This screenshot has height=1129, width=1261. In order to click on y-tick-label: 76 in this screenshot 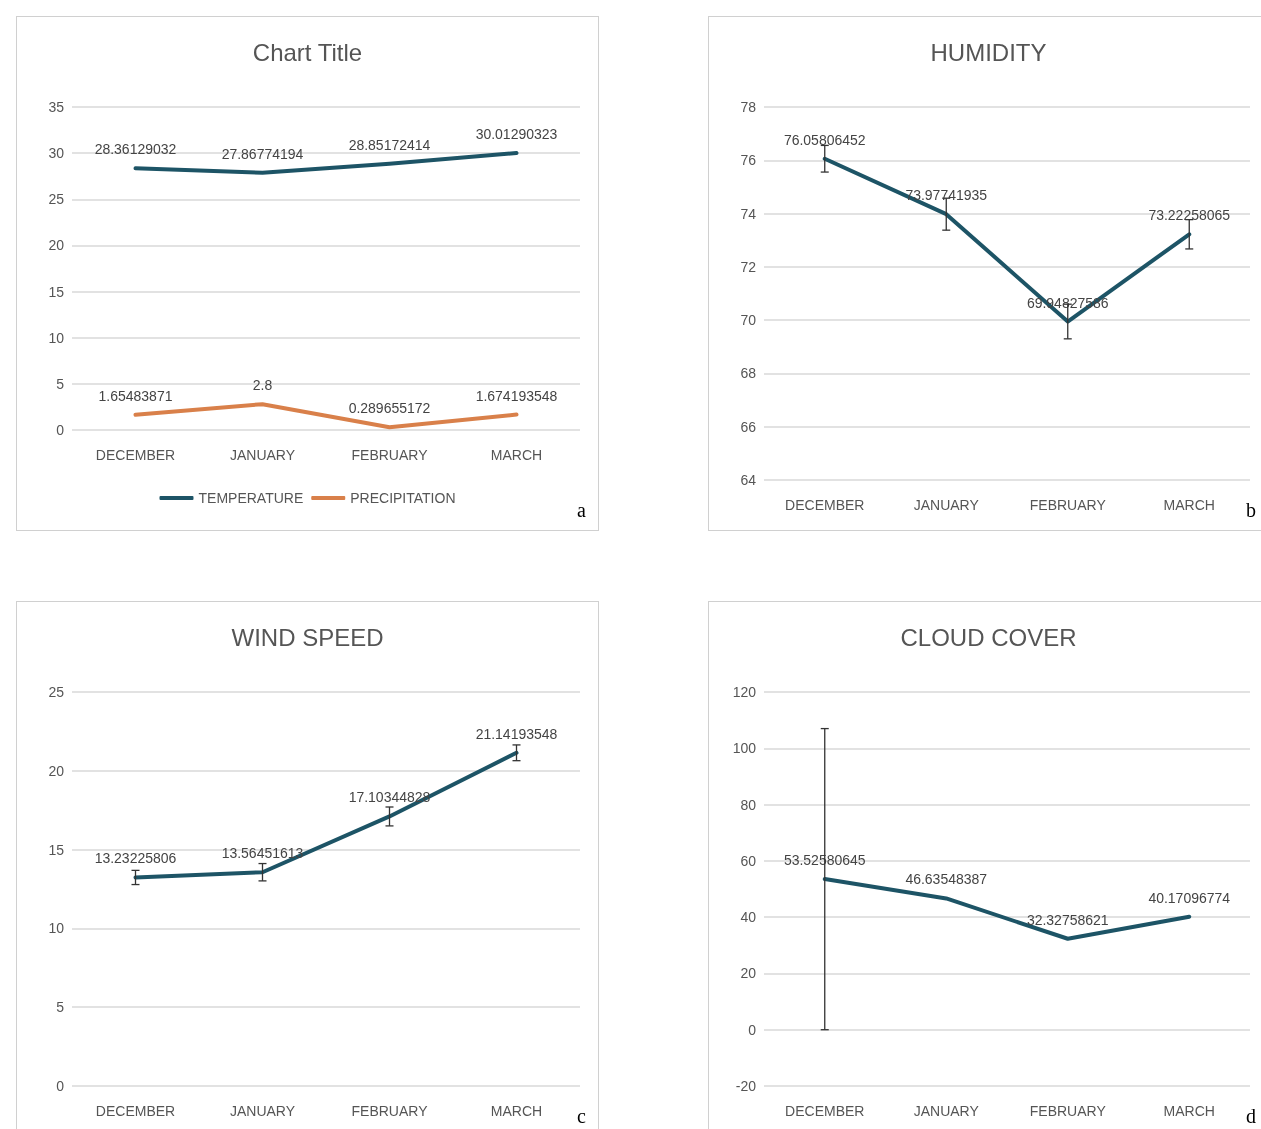, I will do `click(748, 160)`.